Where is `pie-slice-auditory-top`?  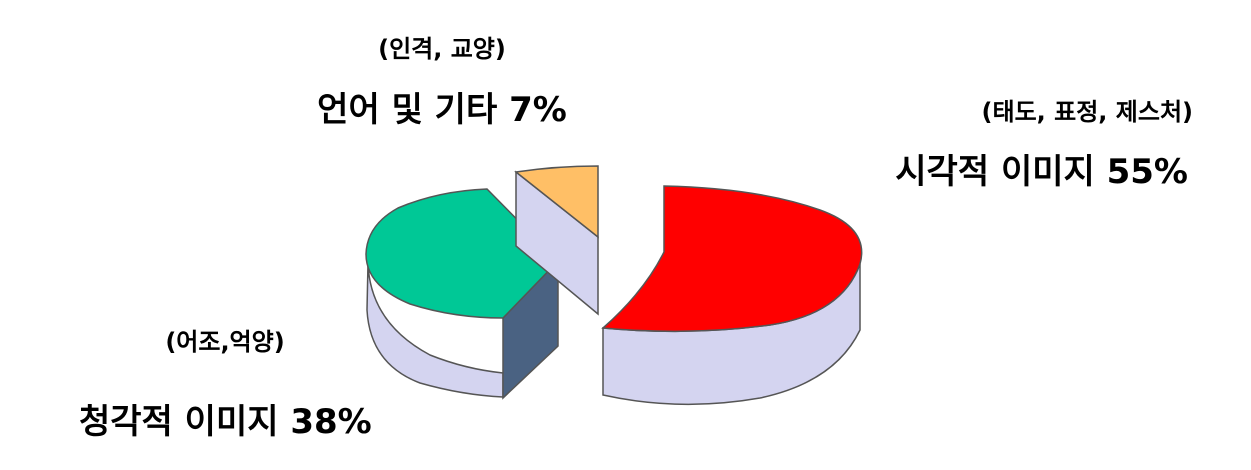
pie-slice-auditory-top is located at coordinates (462, 253).